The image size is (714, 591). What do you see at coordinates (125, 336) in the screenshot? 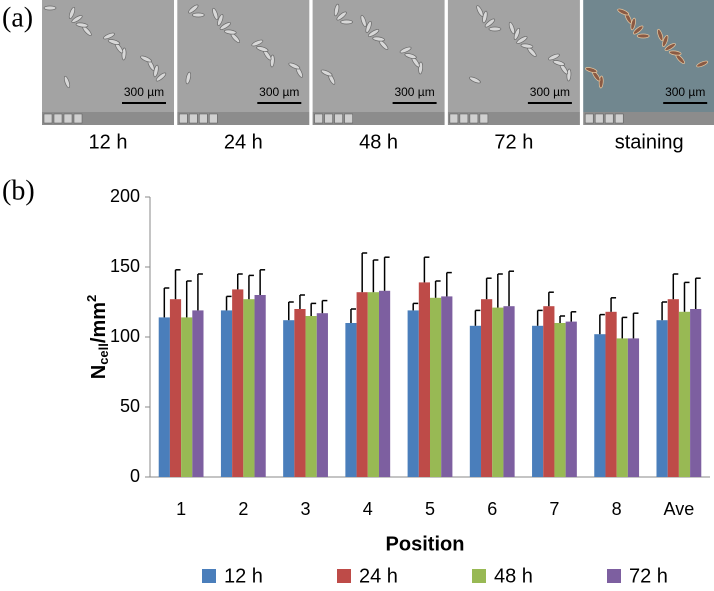
I see `y-tick-label: 100` at bounding box center [125, 336].